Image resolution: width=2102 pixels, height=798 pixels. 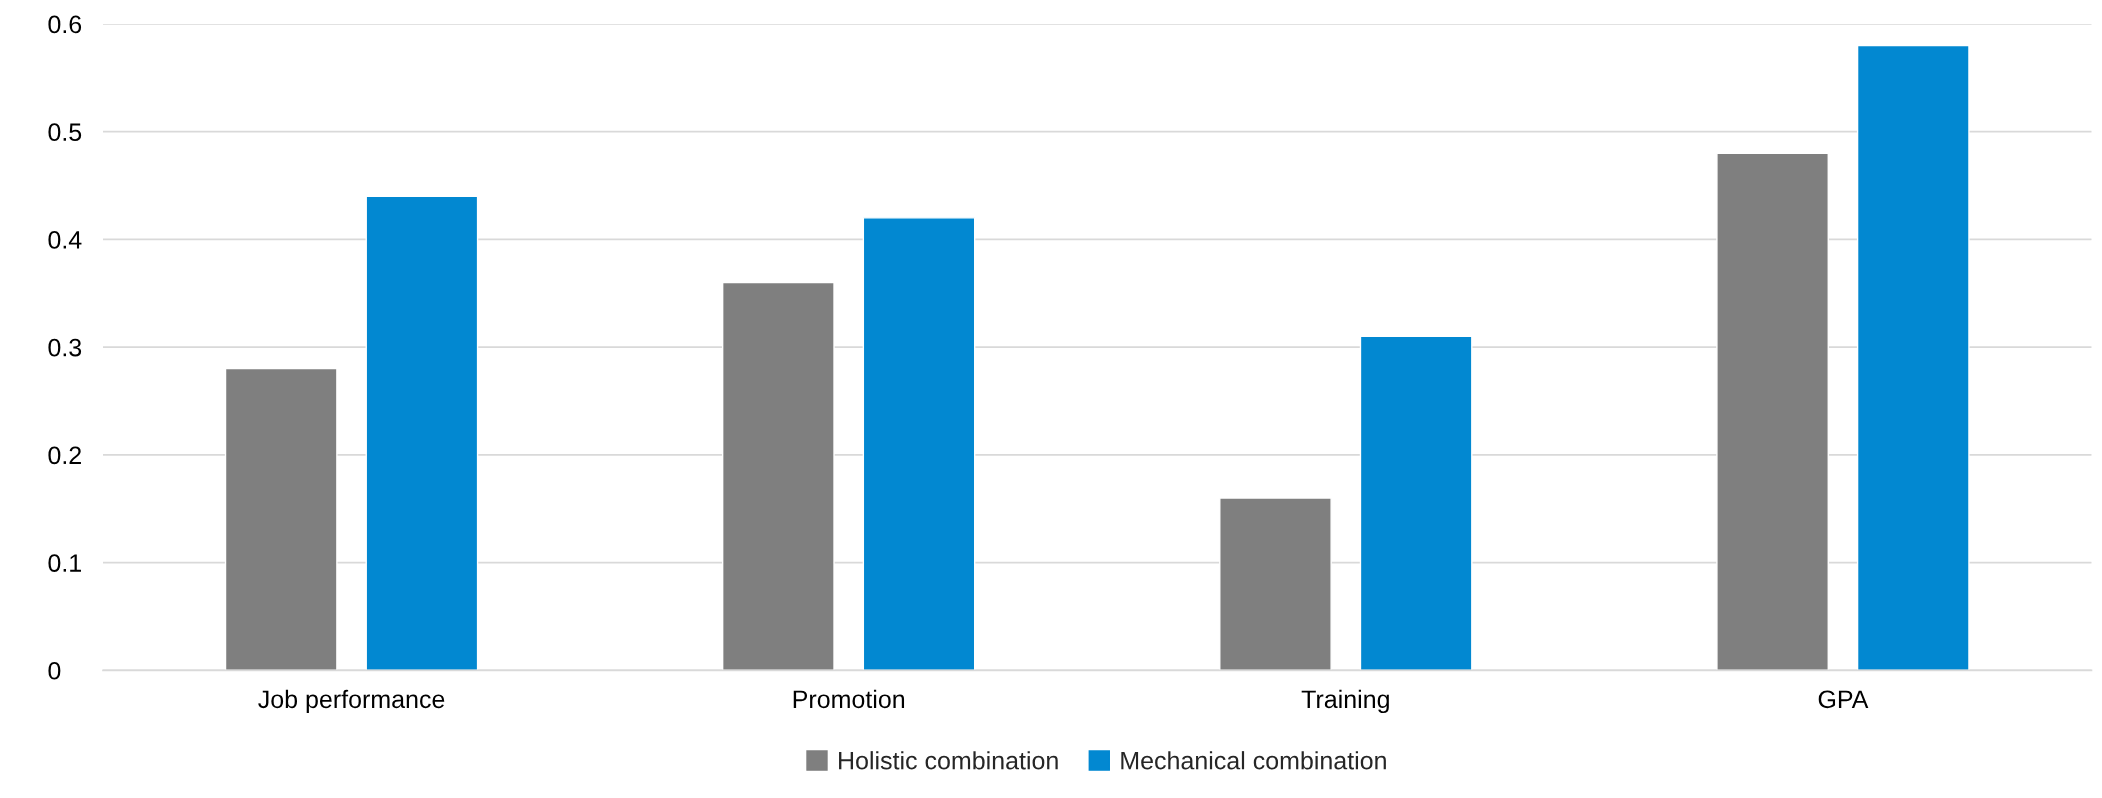 I want to click on x-tick-label: Job performance, so click(x=351, y=701).